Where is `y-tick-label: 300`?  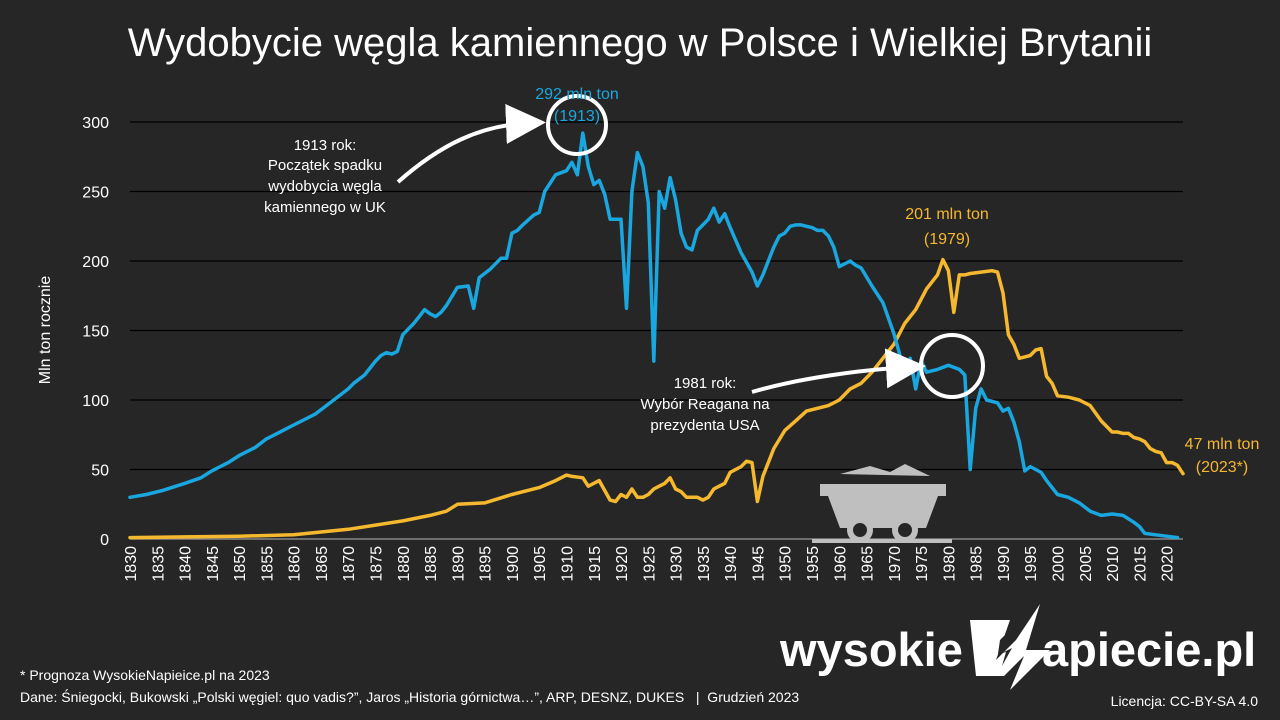
y-tick-label: 300 is located at coordinates (95, 123).